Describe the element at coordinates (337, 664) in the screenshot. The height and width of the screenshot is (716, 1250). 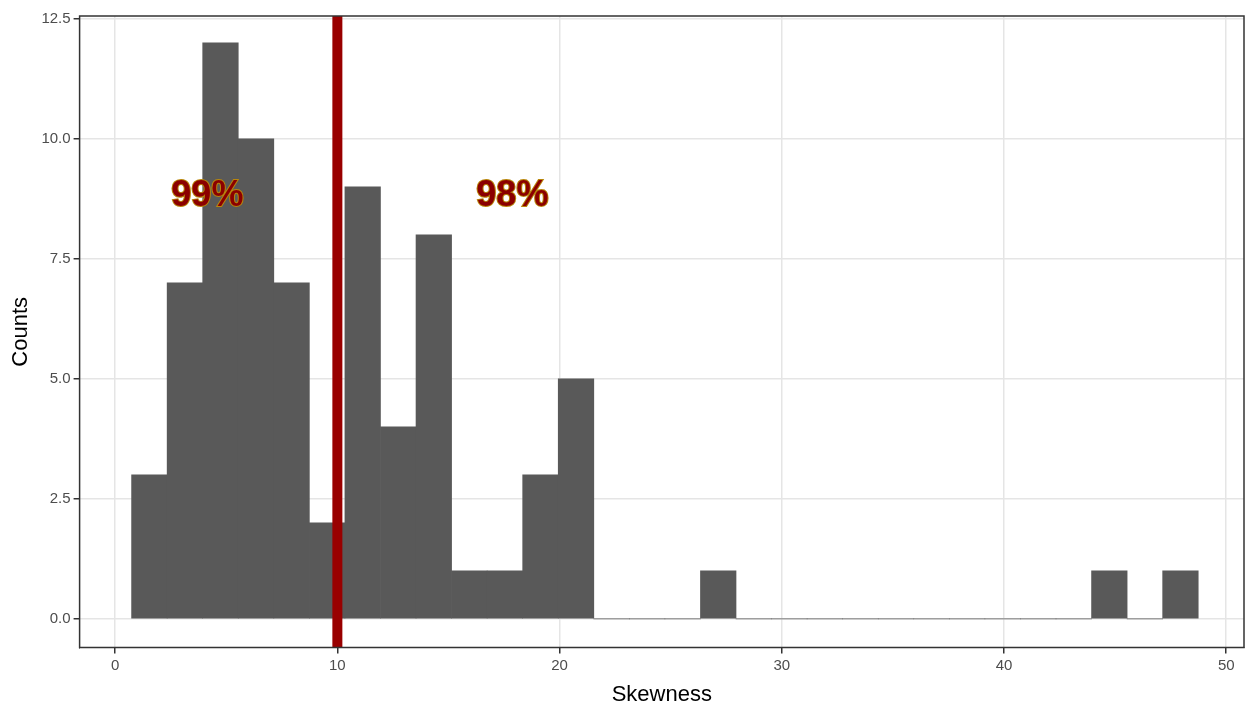
I see `x-tick-label: 10` at that location.